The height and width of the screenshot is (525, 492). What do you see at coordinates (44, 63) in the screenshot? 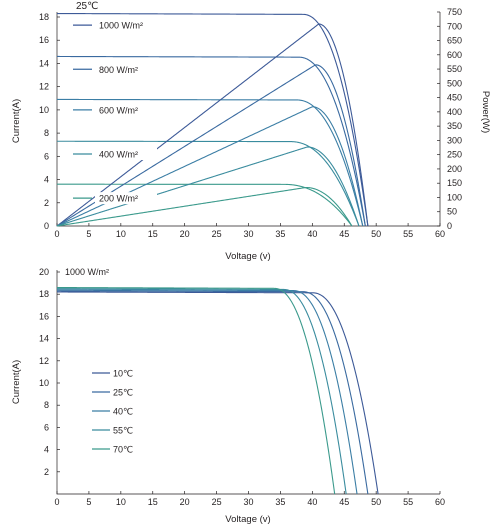
I see `chart1-y-tick-label: 14` at bounding box center [44, 63].